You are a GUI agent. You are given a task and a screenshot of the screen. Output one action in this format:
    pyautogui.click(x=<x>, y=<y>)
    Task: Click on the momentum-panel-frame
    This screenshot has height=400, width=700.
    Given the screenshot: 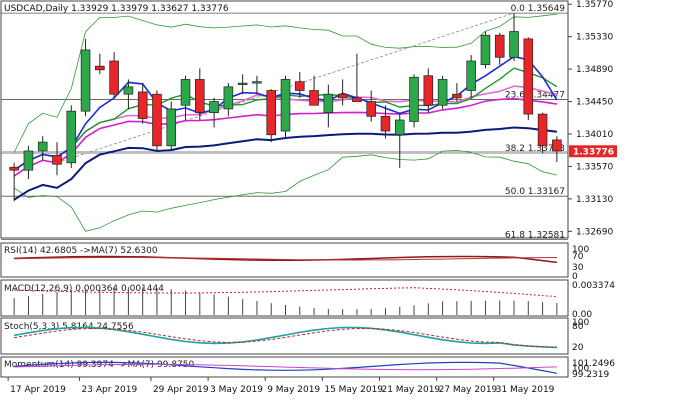 What is the action you would take?
    pyautogui.click(x=284, y=367)
    